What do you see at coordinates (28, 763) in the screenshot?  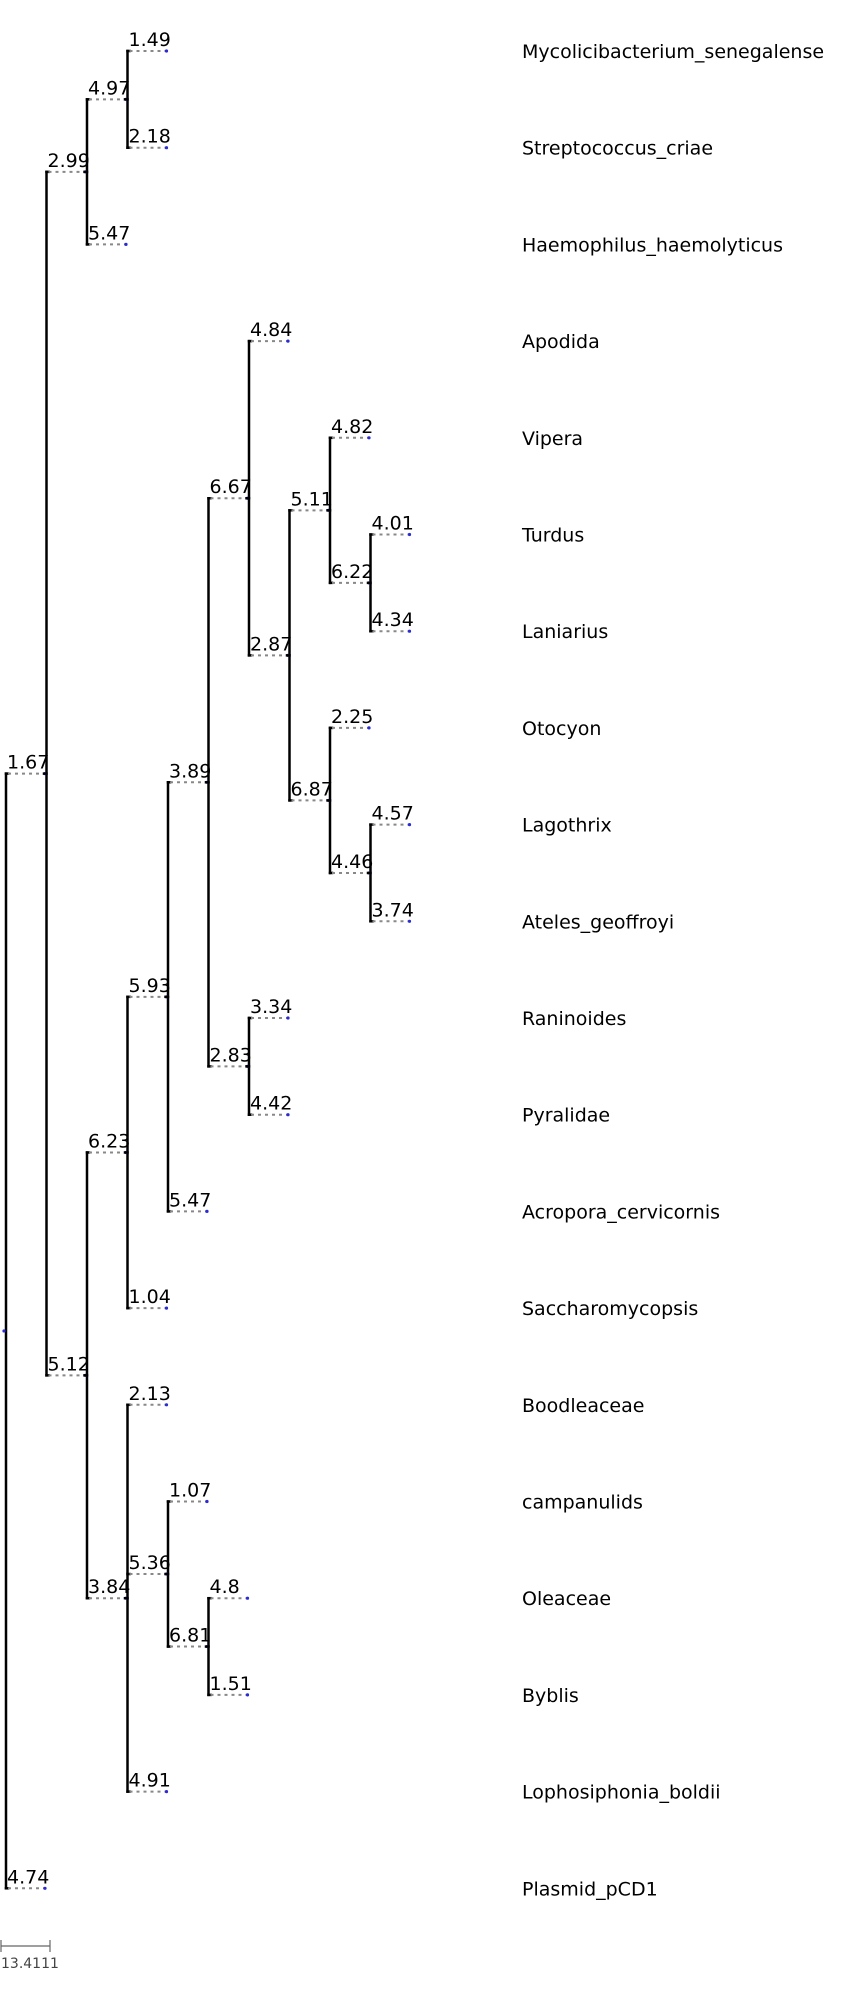 I see `branch-length-n_a: 1.67` at bounding box center [28, 763].